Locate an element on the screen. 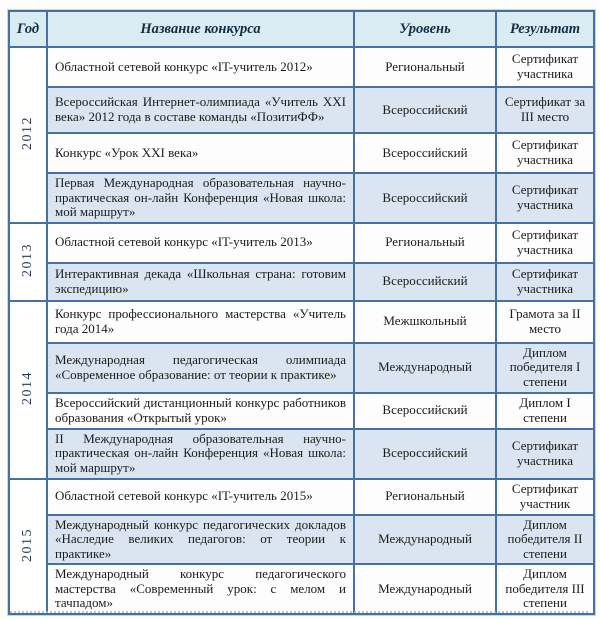 This screenshot has width=600, height=619. year-label: 2015 is located at coordinates (28, 544).